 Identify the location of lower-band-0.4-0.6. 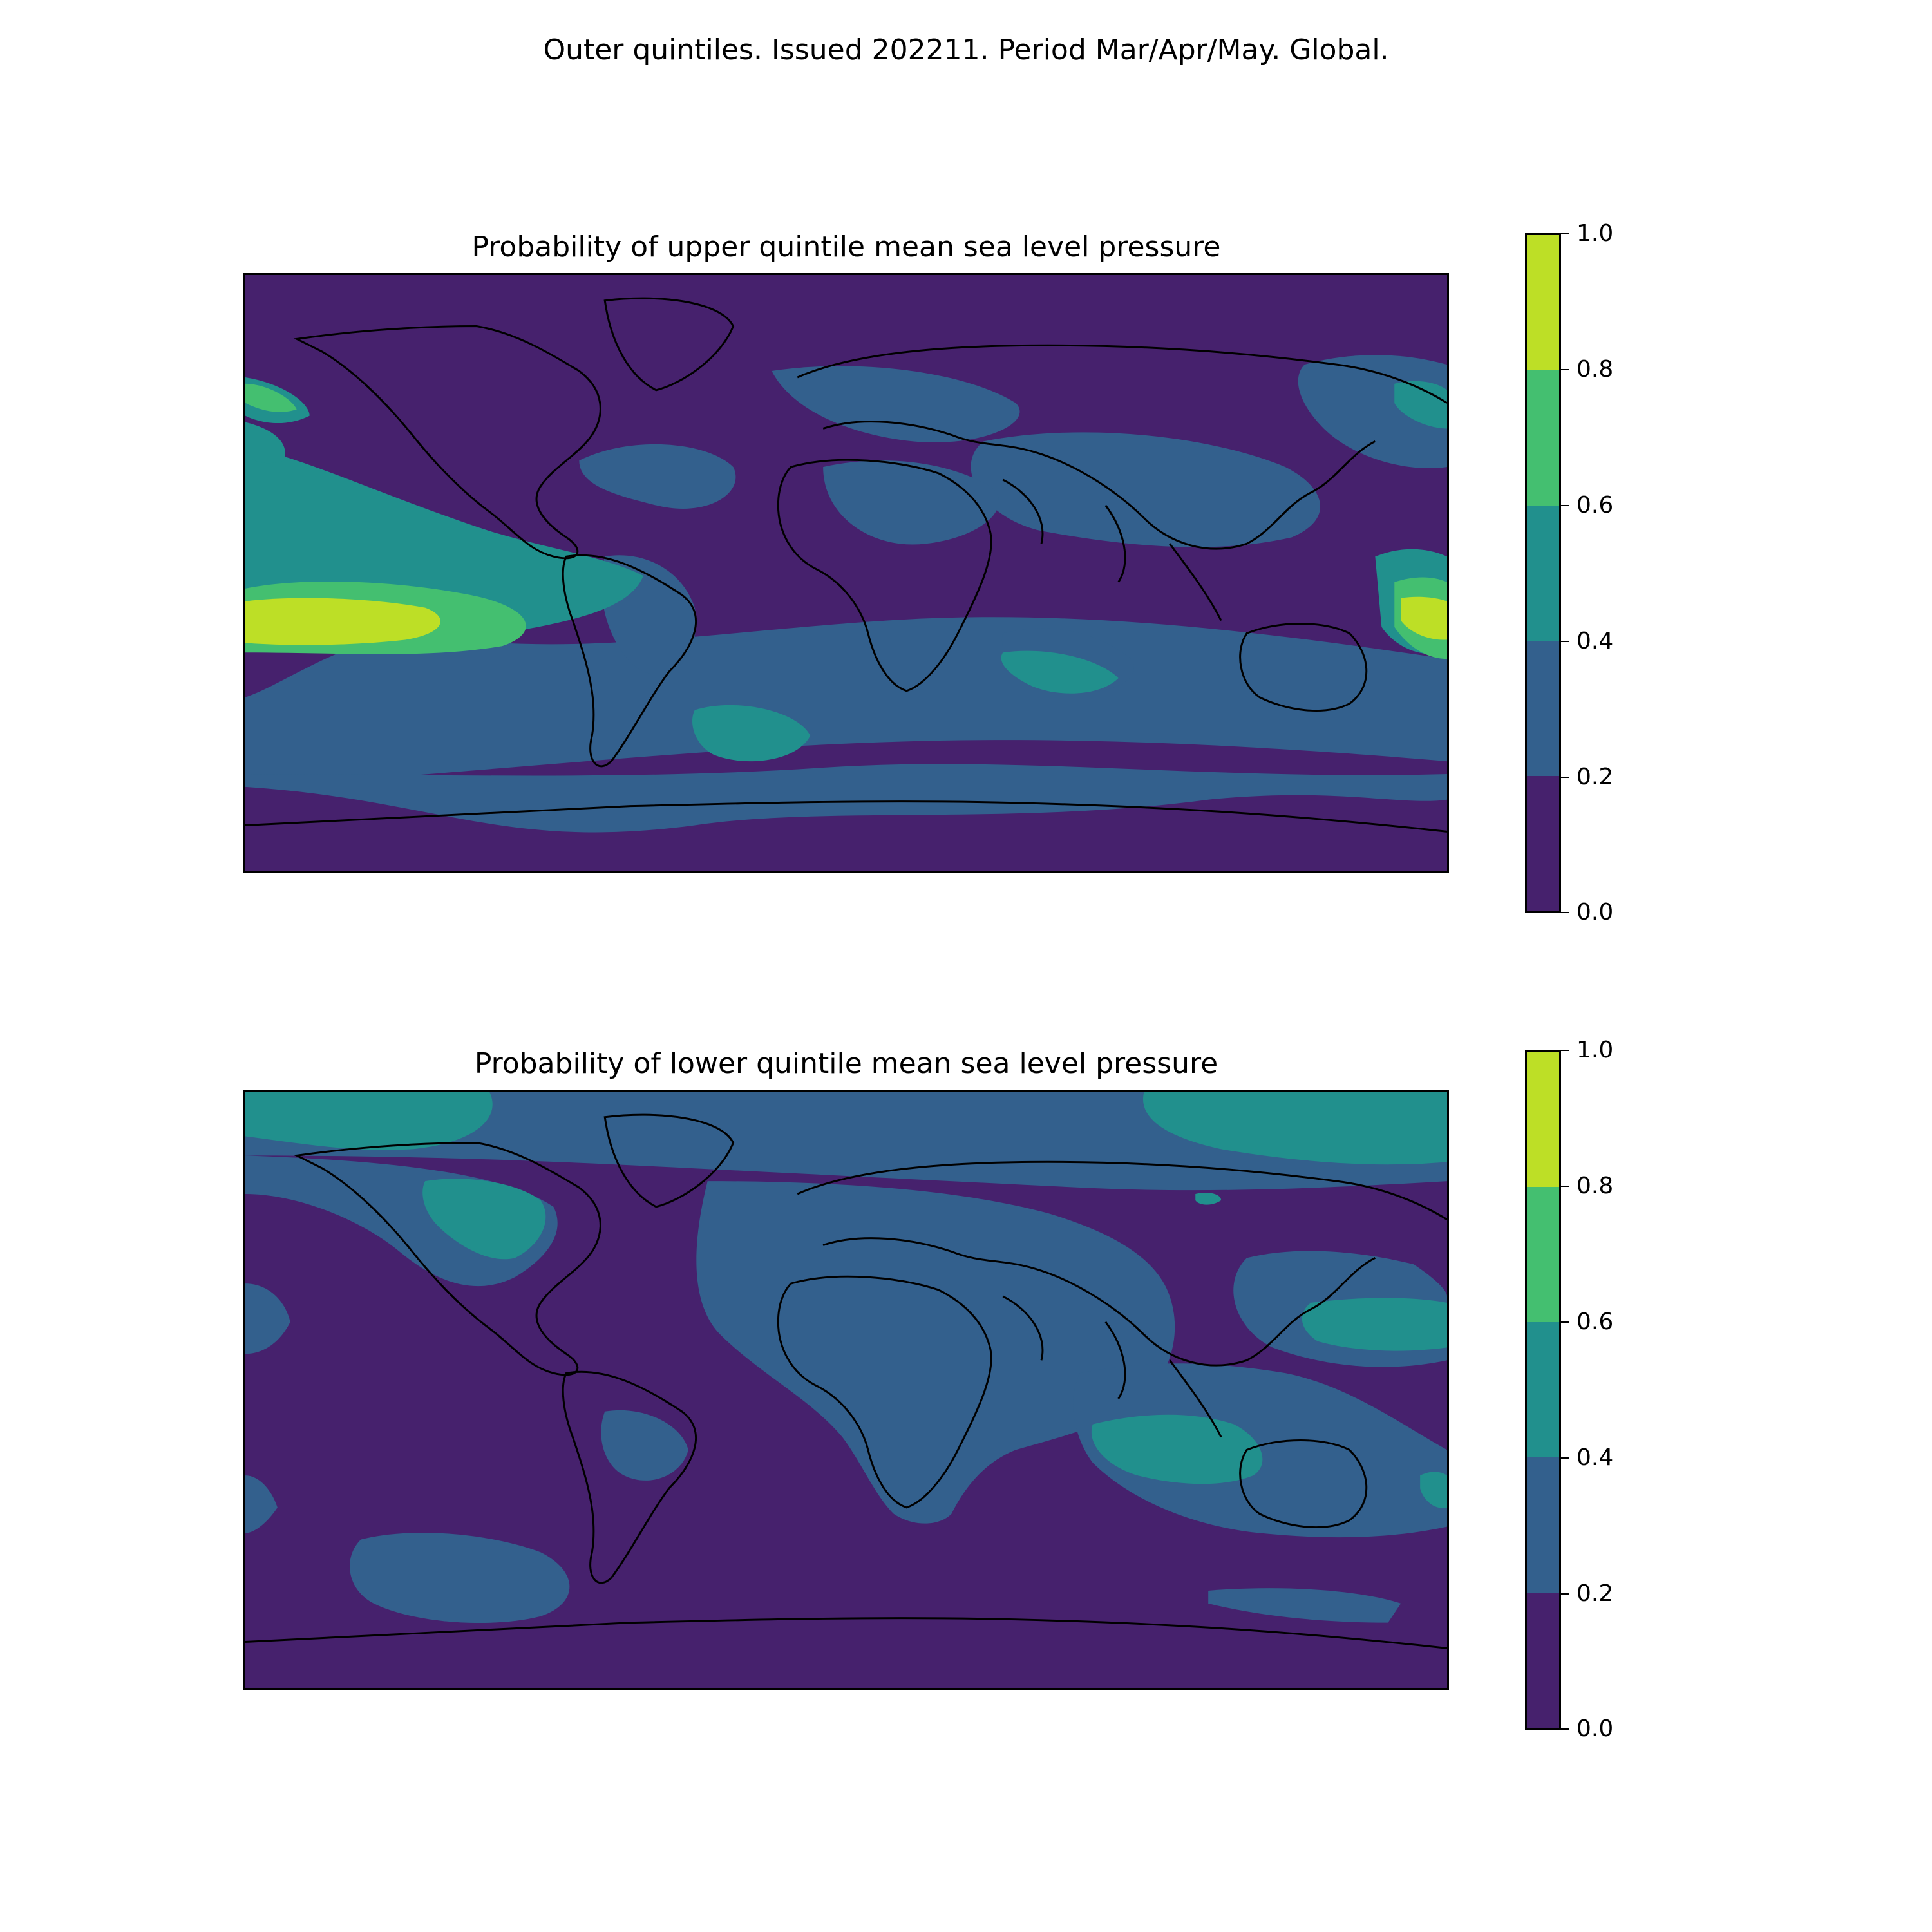
(846, 1300).